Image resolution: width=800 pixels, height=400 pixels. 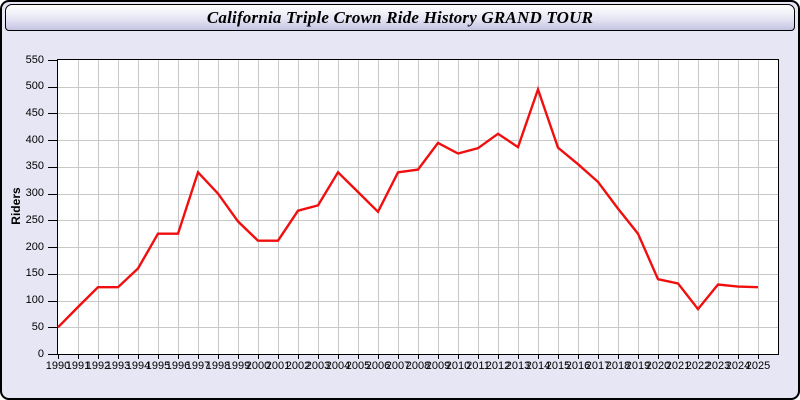 What do you see at coordinates (318, 366) in the screenshot?
I see `x-tick-label: 2003` at bounding box center [318, 366].